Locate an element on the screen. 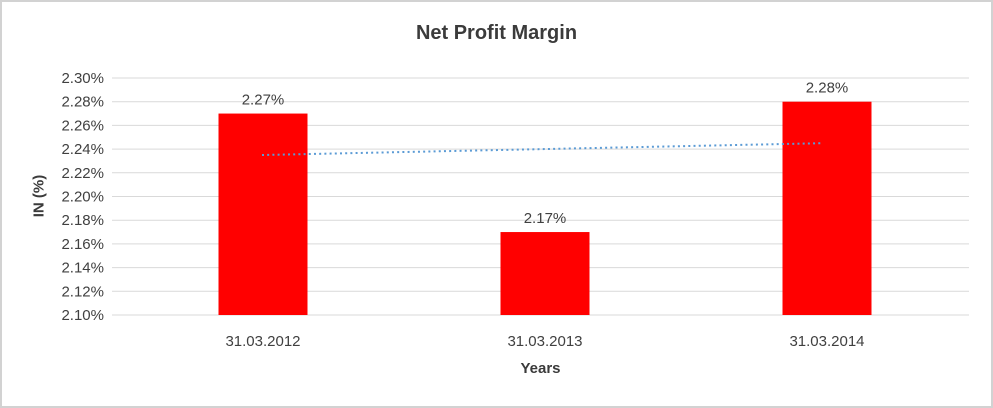 The width and height of the screenshot is (993, 408). y-axis-tick-label: 2.26% is located at coordinates (82, 125).